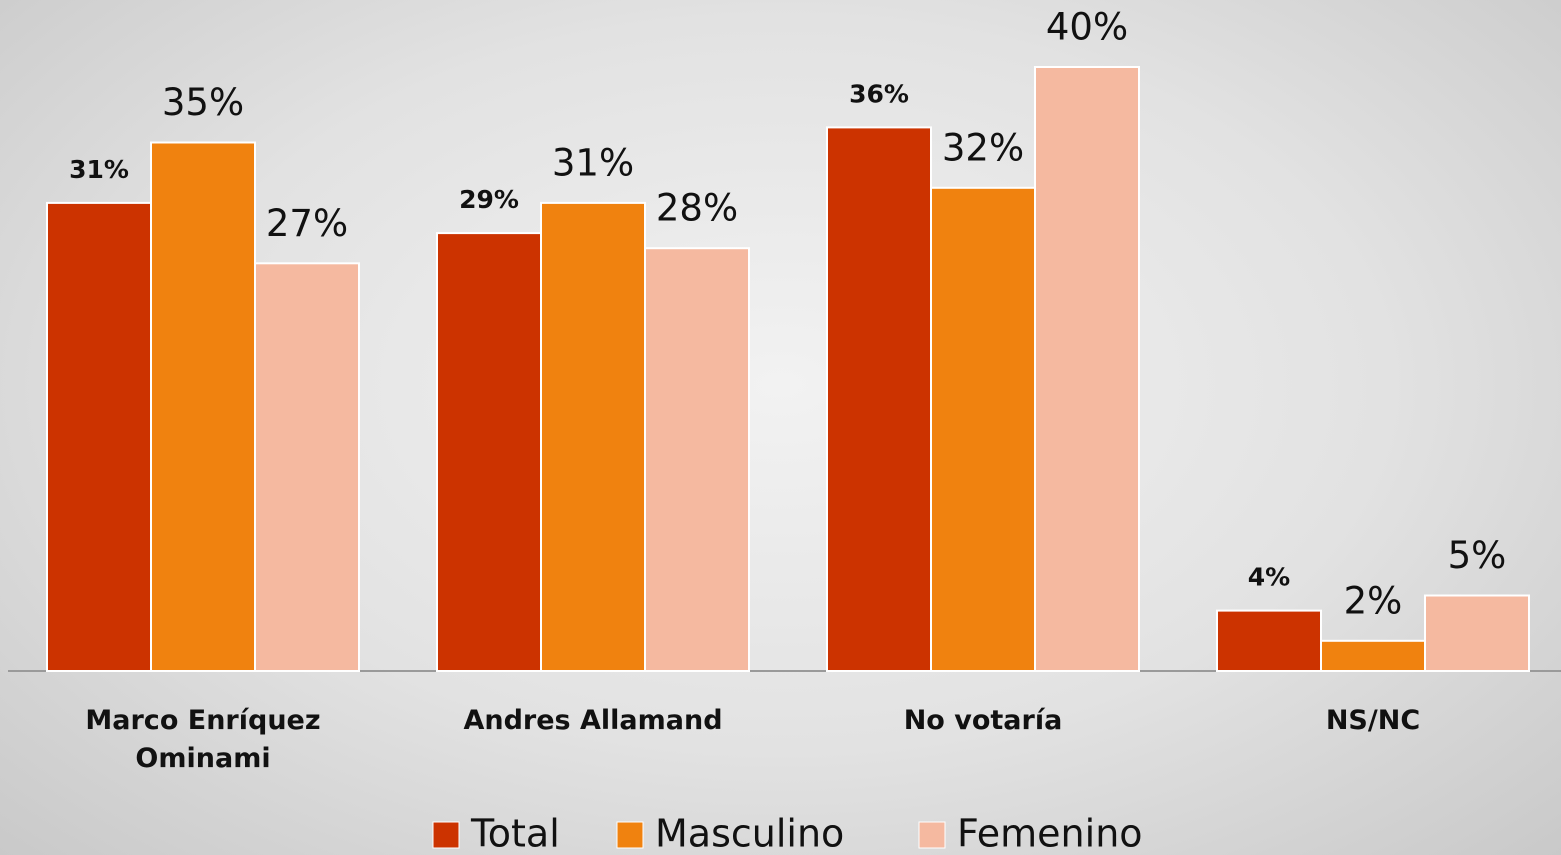  I want to click on x-tick-label: NS/NC, so click(1373, 720).